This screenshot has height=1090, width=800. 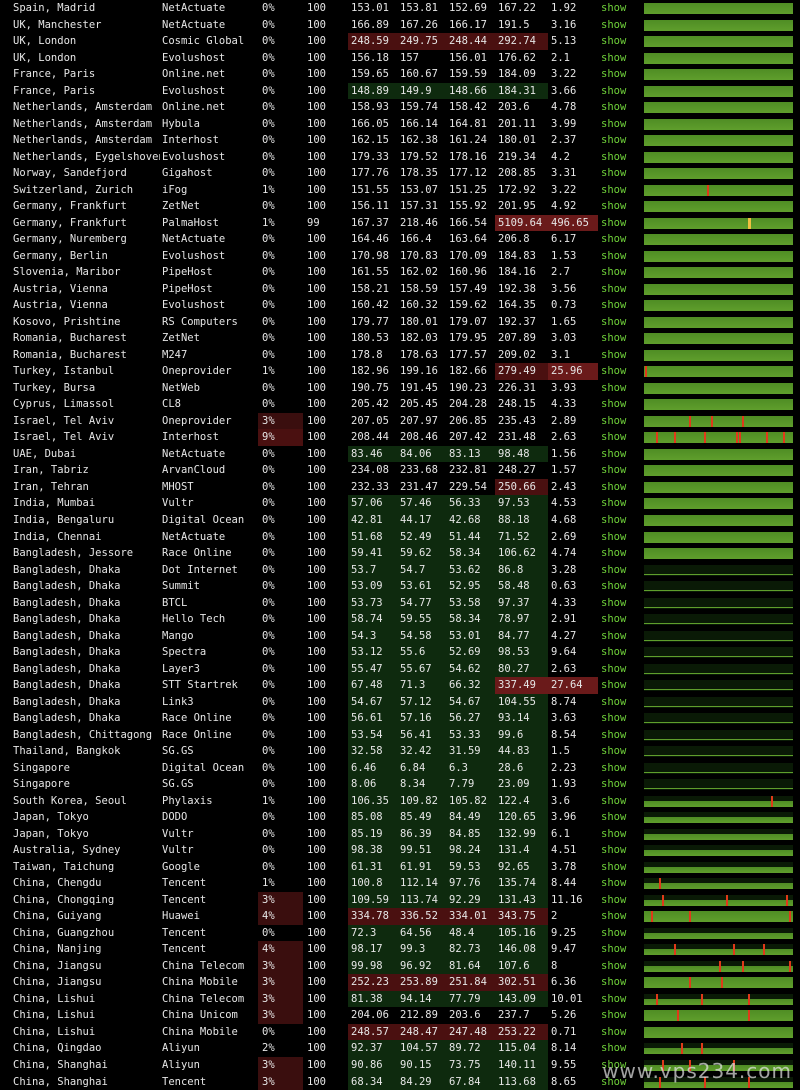 What do you see at coordinates (419, 222) in the screenshot?
I see `avg-cell: 218.46` at bounding box center [419, 222].